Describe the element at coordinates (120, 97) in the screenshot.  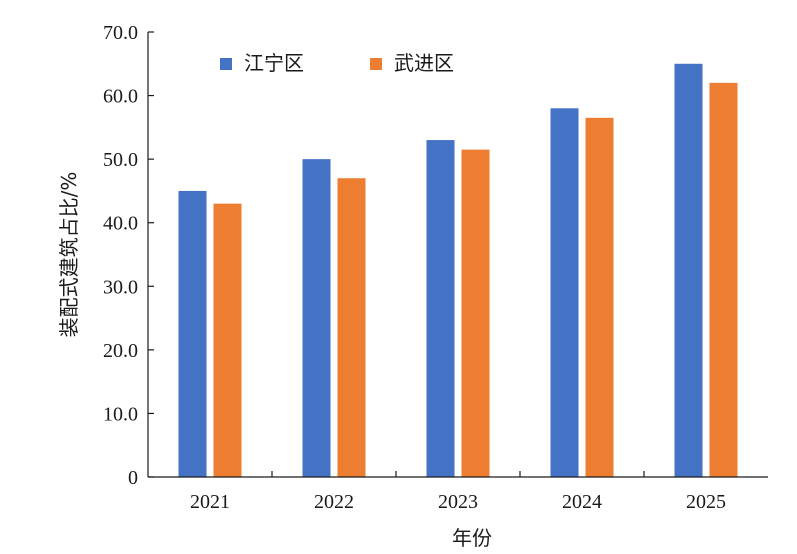
I see `y-tick-label: 60.0` at that location.